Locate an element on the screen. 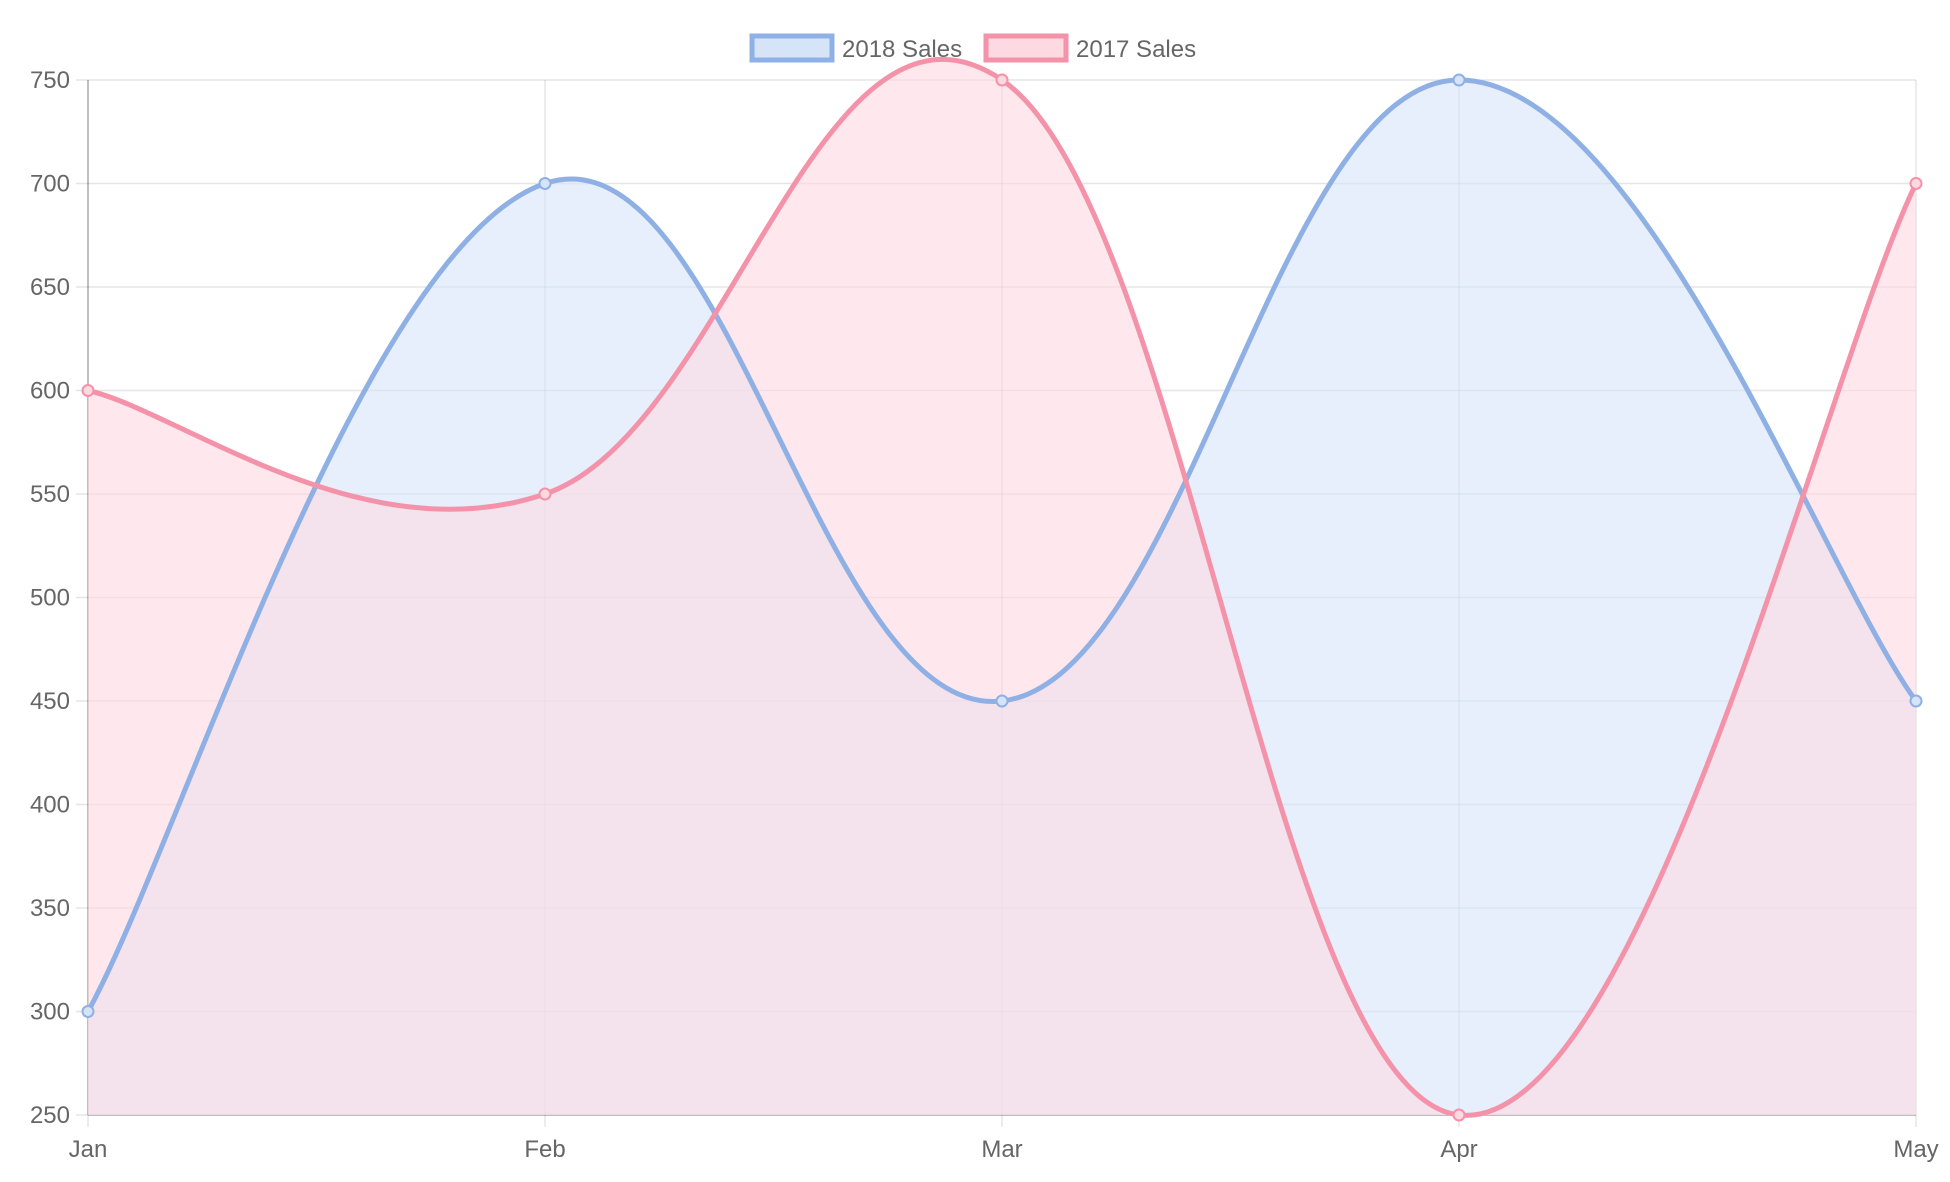 This screenshot has width=1950, height=1182. legend-item: 2018 Sales is located at coordinates (855, 48).